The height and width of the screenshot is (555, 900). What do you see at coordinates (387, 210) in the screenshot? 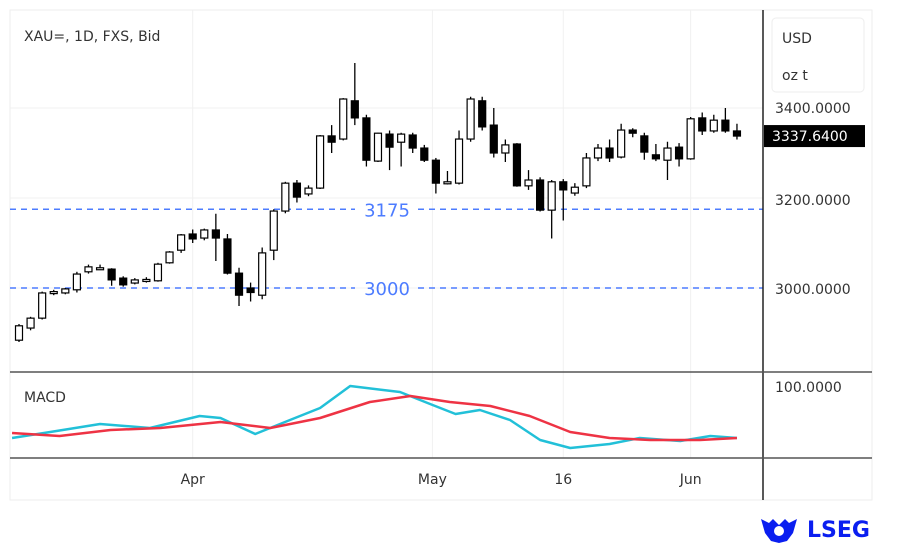
I see `level-label: 3175` at bounding box center [387, 210].